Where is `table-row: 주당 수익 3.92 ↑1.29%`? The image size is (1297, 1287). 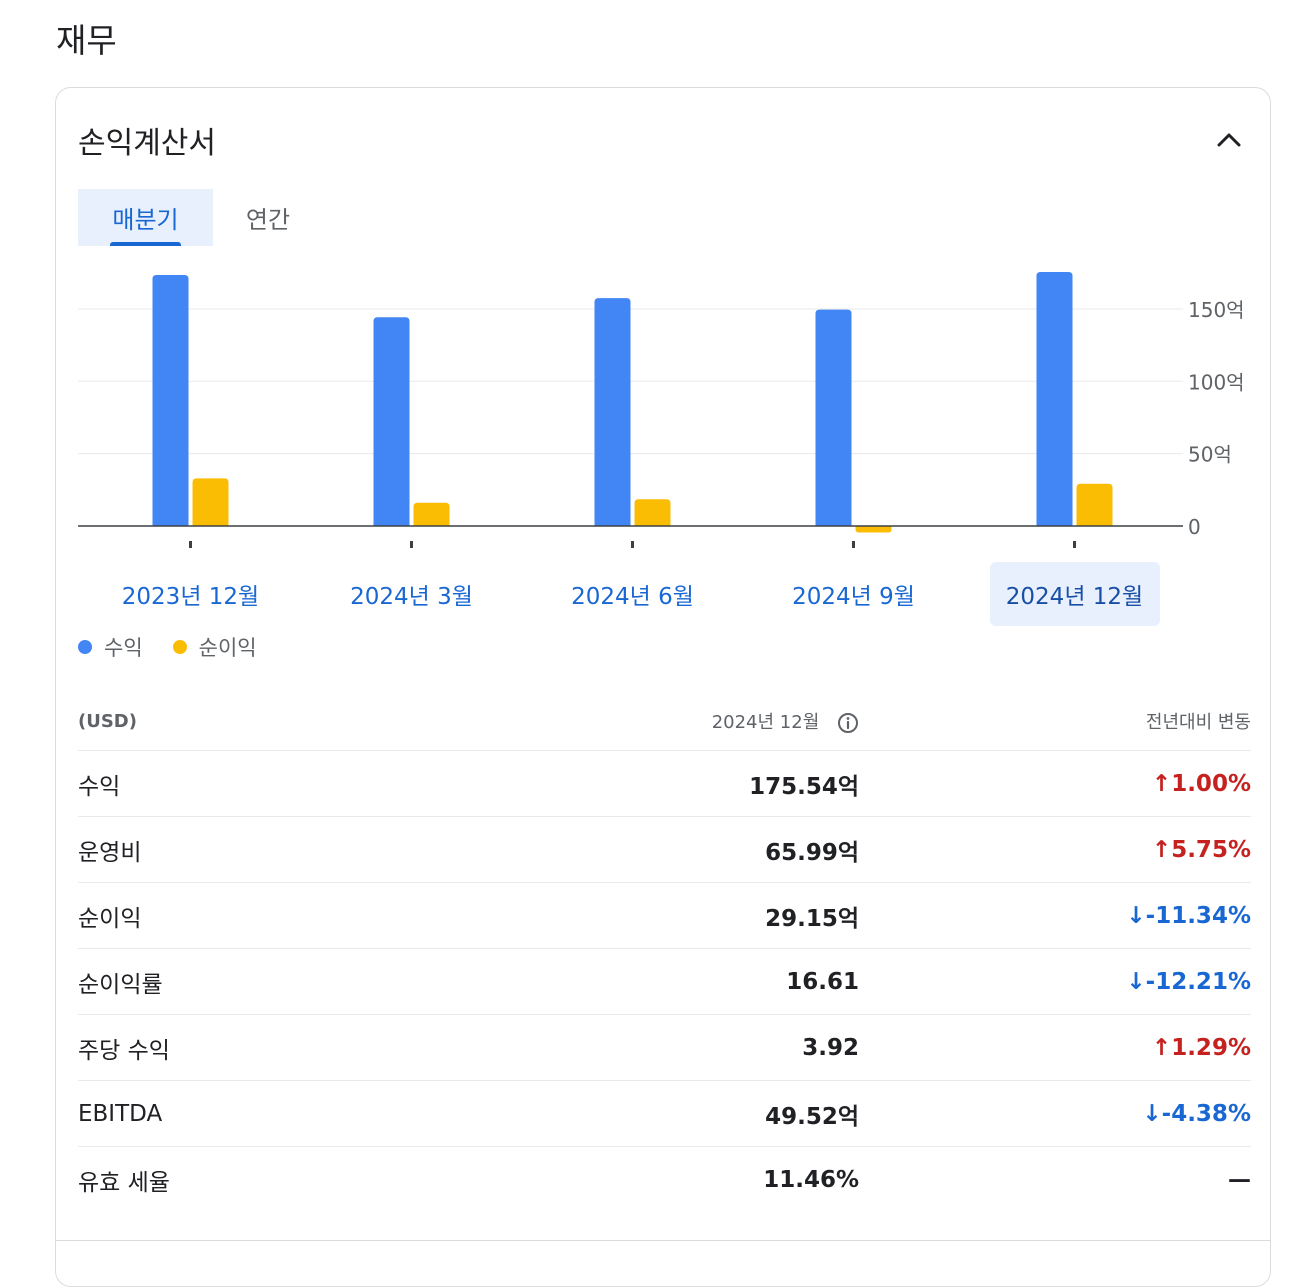
table-row: 주당 수익 3.92 ↑1.29% is located at coordinates (664, 1047).